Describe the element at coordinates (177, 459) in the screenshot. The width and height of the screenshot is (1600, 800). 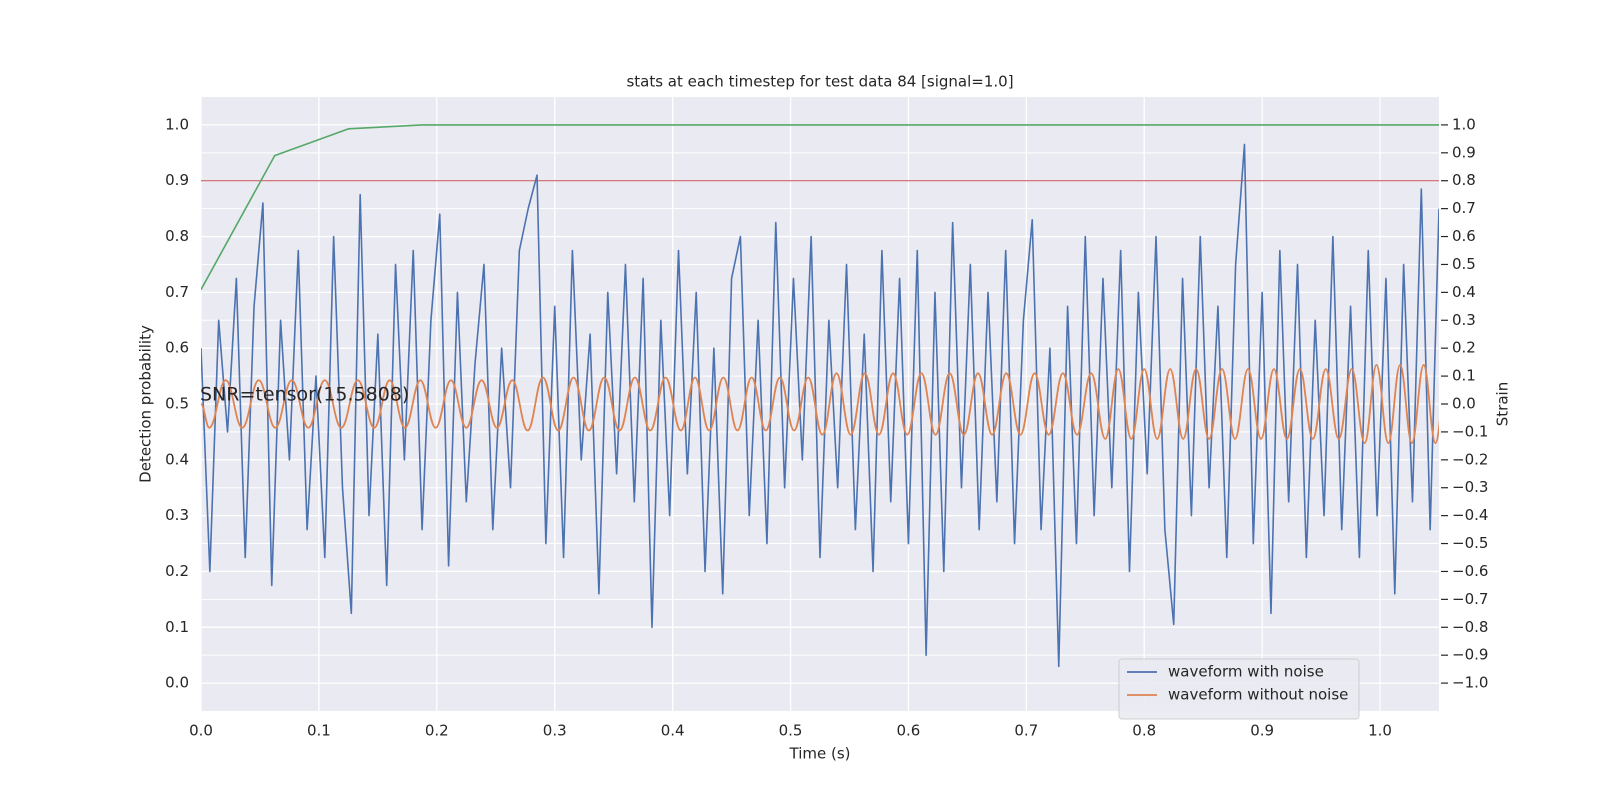
I see `y-tick-label: 0.4` at that location.